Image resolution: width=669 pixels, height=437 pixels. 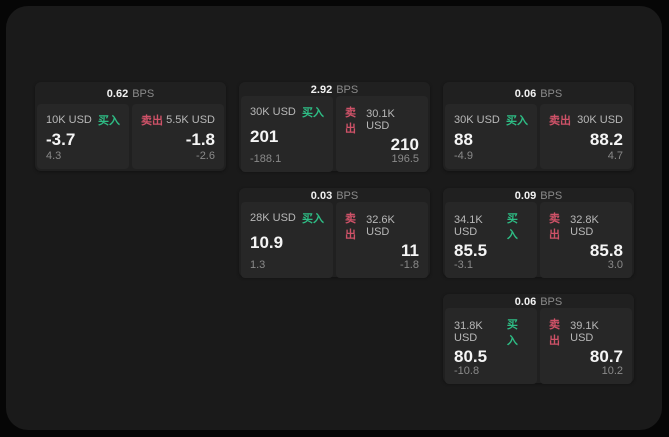 What do you see at coordinates (61, 139) in the screenshot?
I see `buy-price: -3.7` at bounding box center [61, 139].